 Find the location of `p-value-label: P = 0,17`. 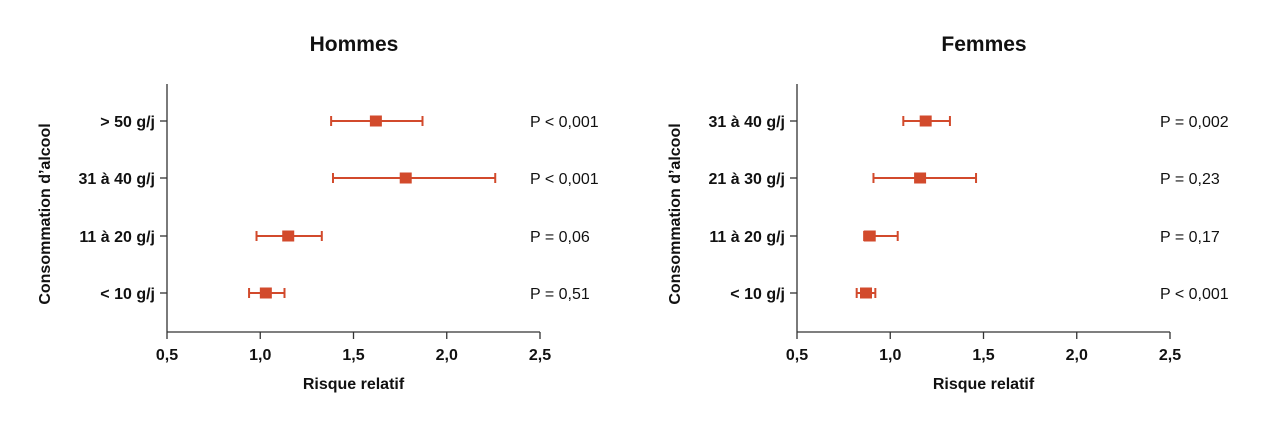

p-value-label: P = 0,17 is located at coordinates (1190, 237).